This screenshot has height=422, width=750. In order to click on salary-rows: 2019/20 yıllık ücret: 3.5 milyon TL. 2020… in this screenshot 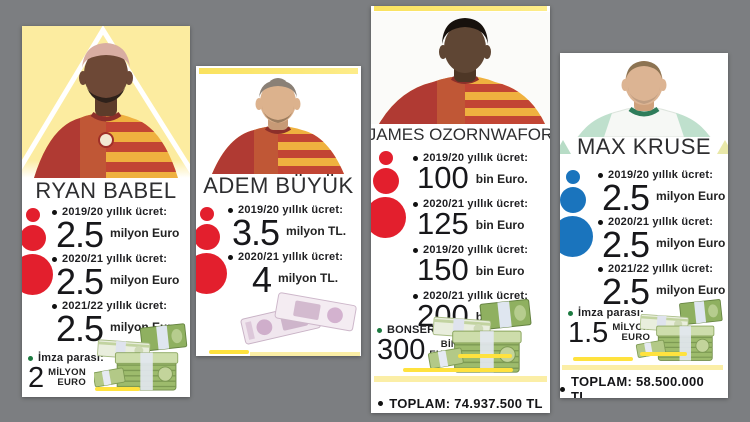, I will do `click(292, 251)`.